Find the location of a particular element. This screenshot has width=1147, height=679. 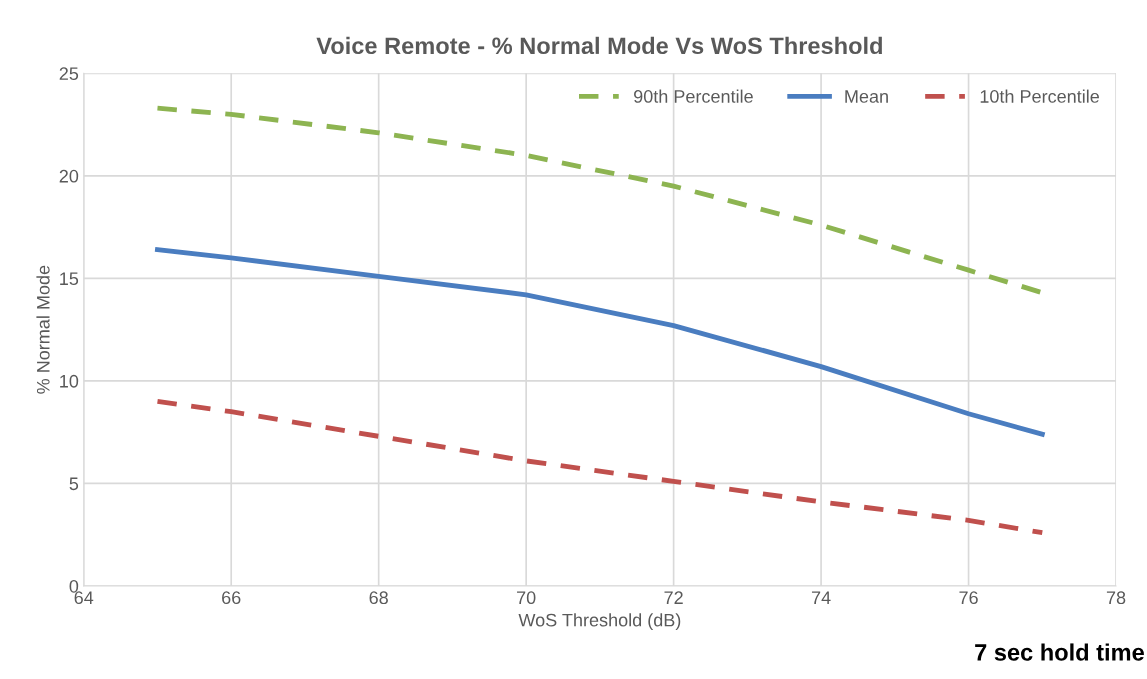

y-tick-label: 15 is located at coordinates (69, 279).